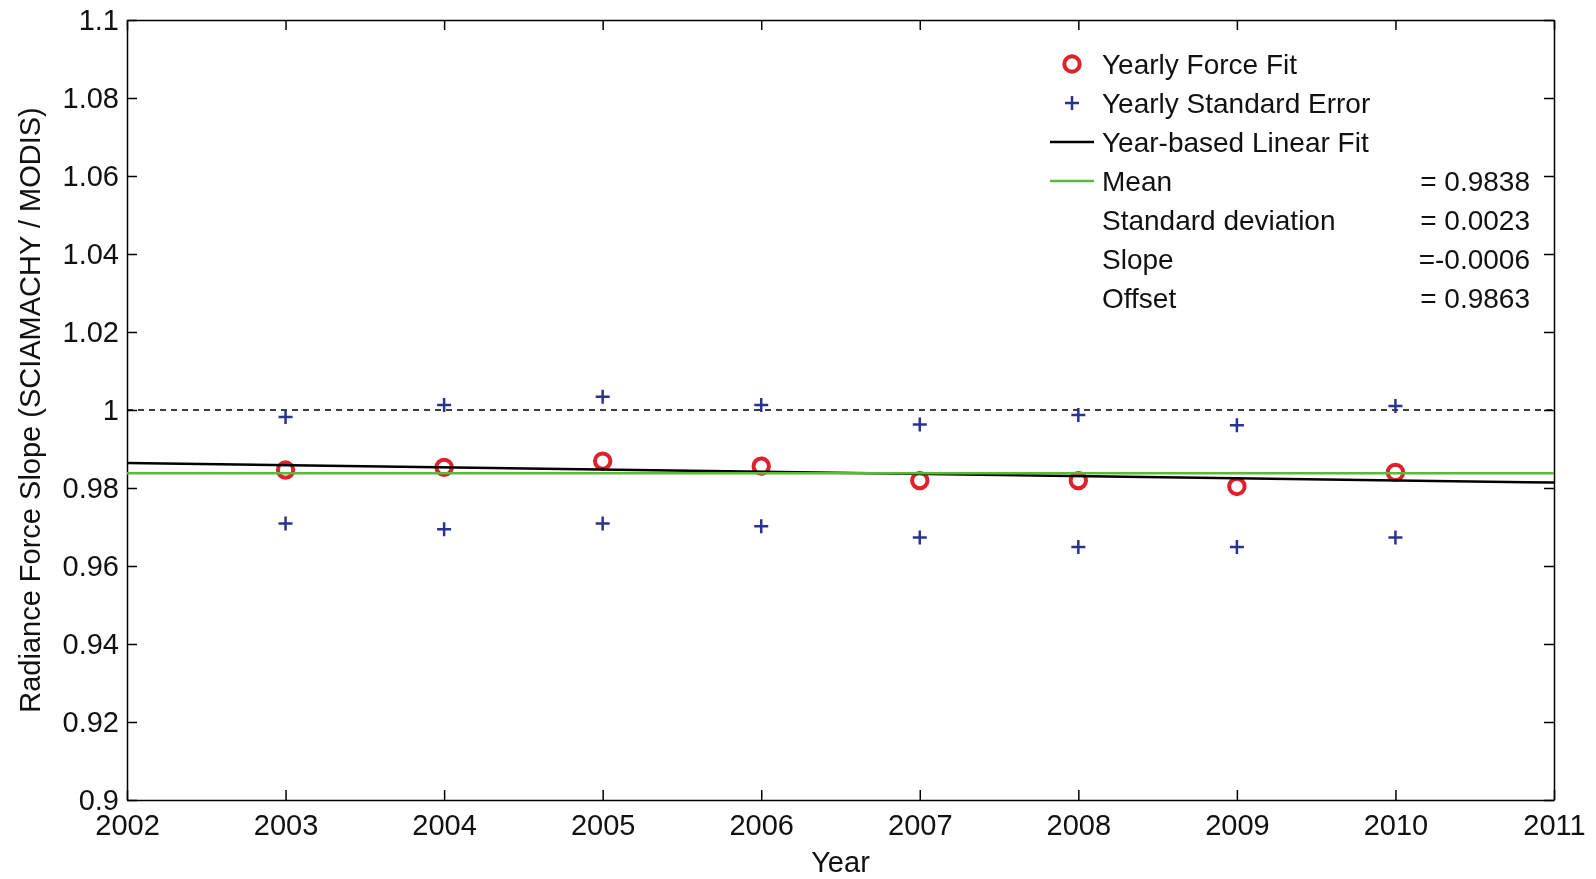  Describe the element at coordinates (30, 410) in the screenshot. I see `y-axis-title: Radiance Force Slope (SCIAMACHY / MODIS)` at that location.